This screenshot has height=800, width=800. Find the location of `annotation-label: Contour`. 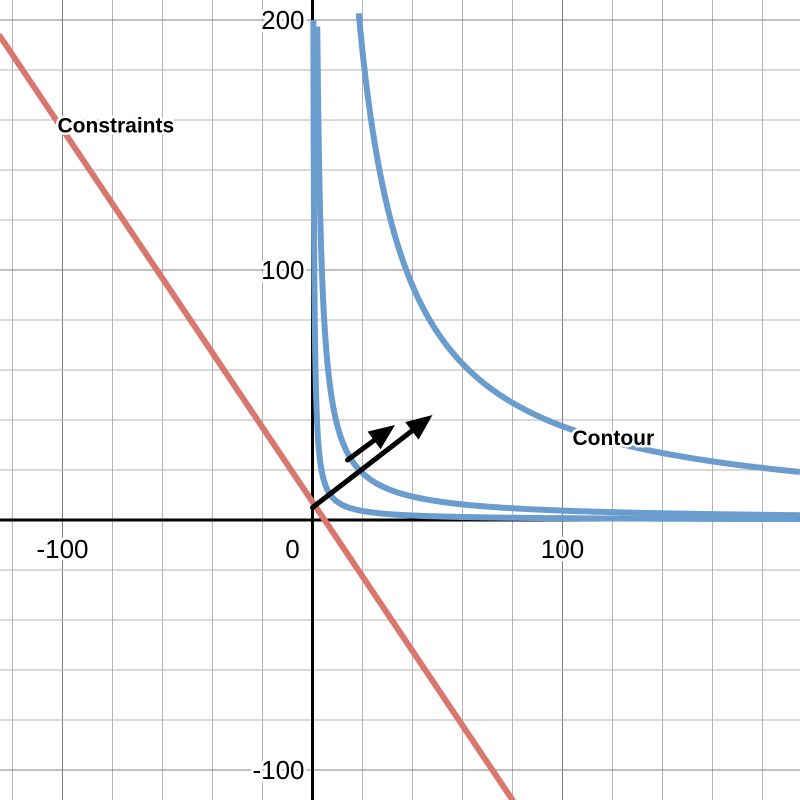

annotation-label: Contour is located at coordinates (614, 438).